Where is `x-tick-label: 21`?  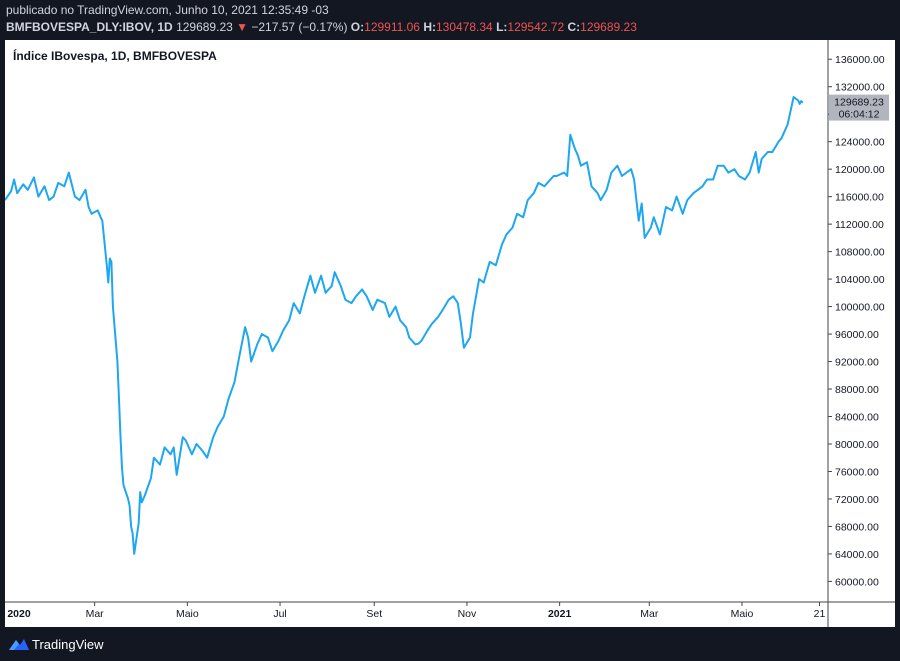
x-tick-label: 21 is located at coordinates (820, 614).